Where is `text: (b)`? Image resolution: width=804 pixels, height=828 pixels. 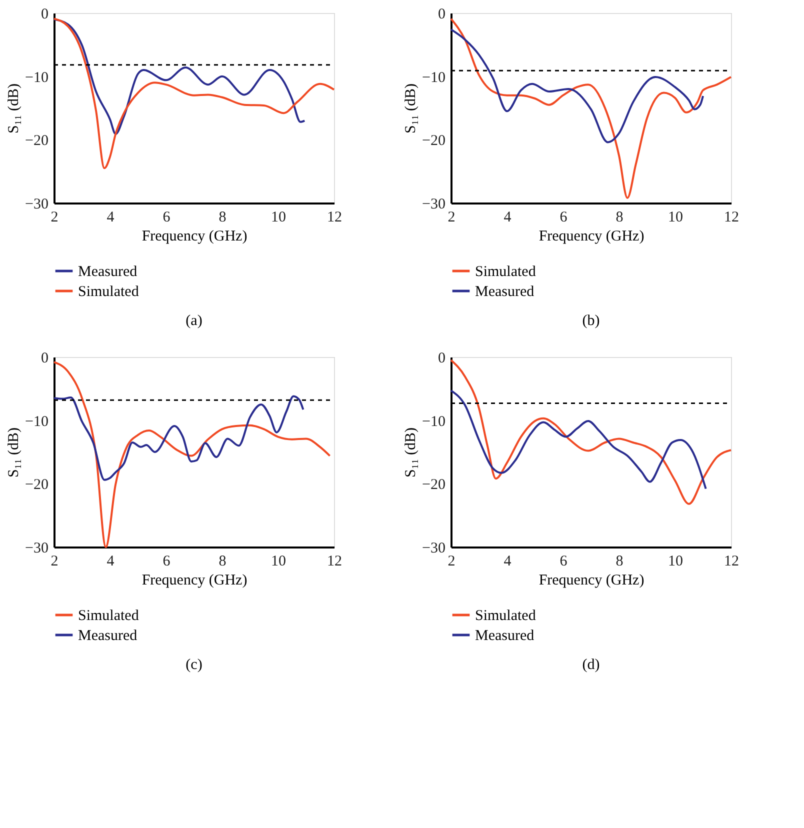
text: (b) is located at coordinates (591, 321).